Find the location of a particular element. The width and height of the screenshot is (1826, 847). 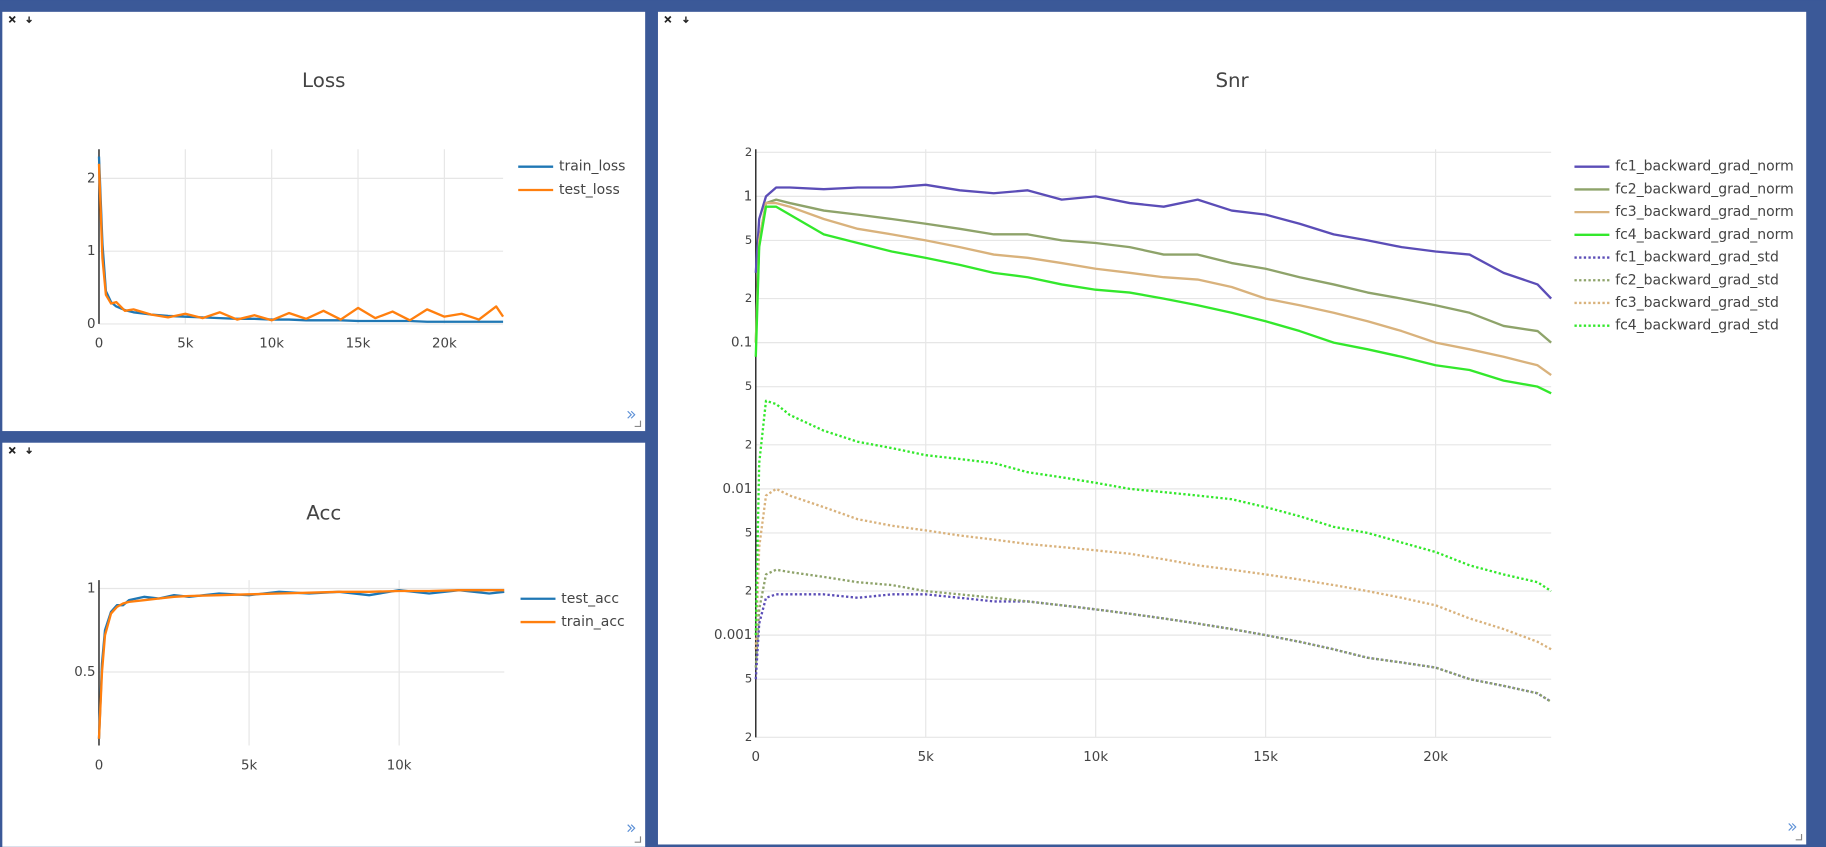

legend-label: fc4_backward_grad_std is located at coordinates (1697, 326).